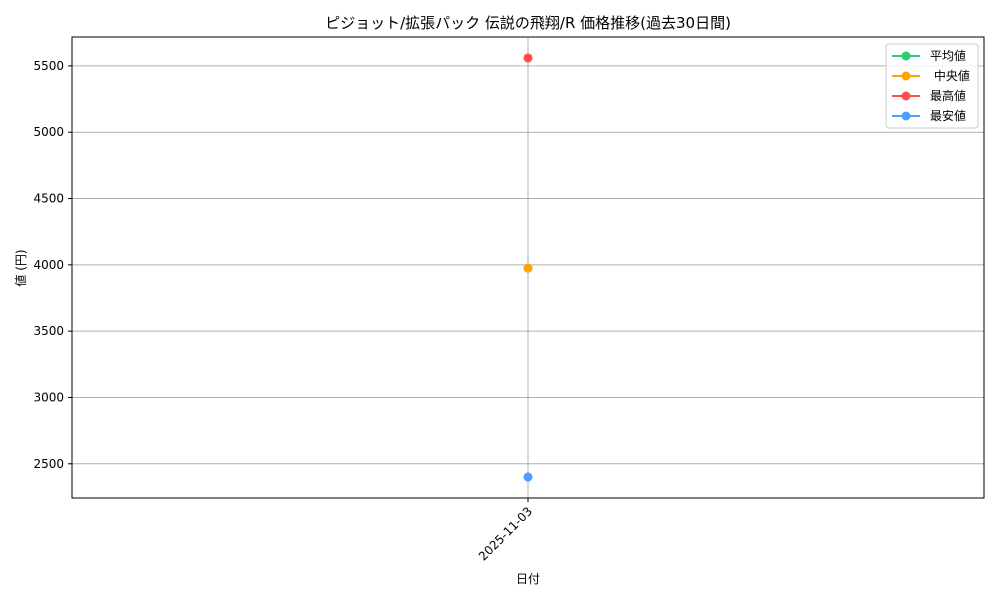  What do you see at coordinates (528, 579) in the screenshot?
I see `x-axis-label: 日付` at bounding box center [528, 579].